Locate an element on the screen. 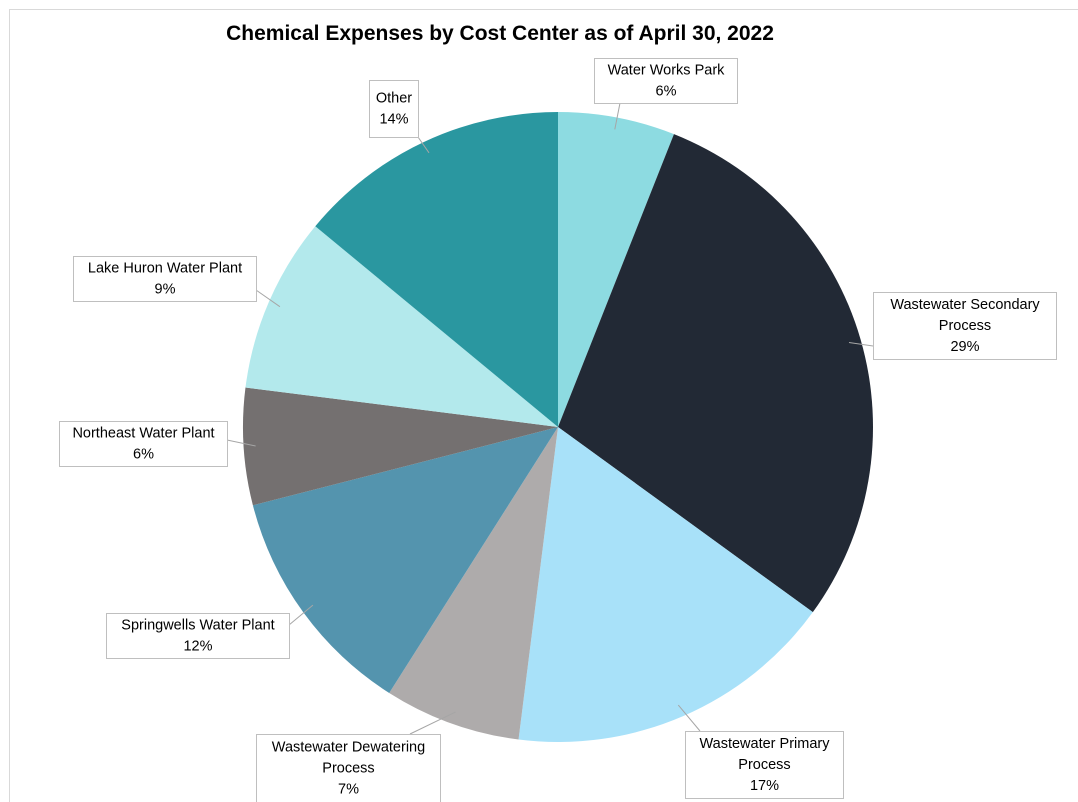 The width and height of the screenshot is (1078, 802). pie-slice-lake-huron-water-plant is located at coordinates (402, 326).